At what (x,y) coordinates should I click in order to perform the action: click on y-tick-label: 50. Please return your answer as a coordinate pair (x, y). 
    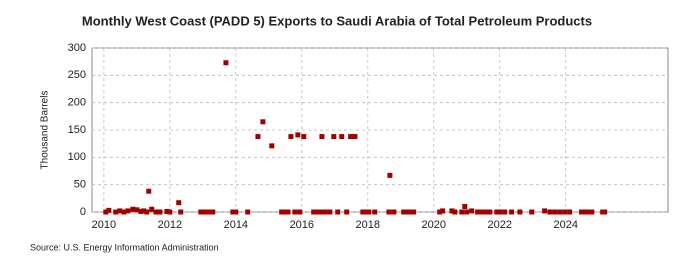
    Looking at the image, I should click on (80, 185).